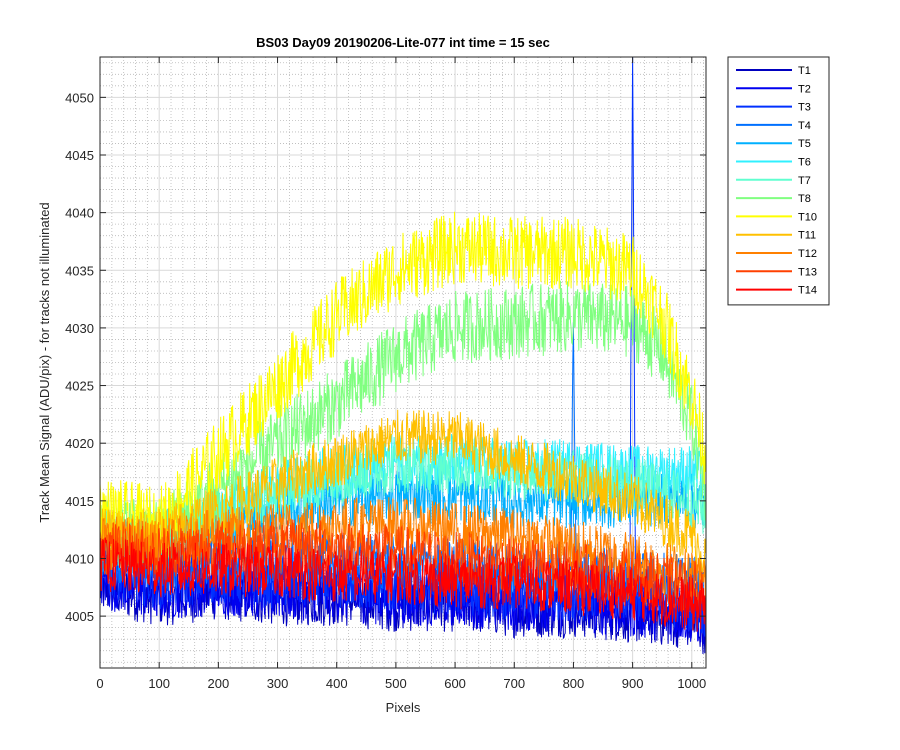 The height and width of the screenshot is (750, 900). I want to click on x-tick-label: 1000, so click(691, 683).